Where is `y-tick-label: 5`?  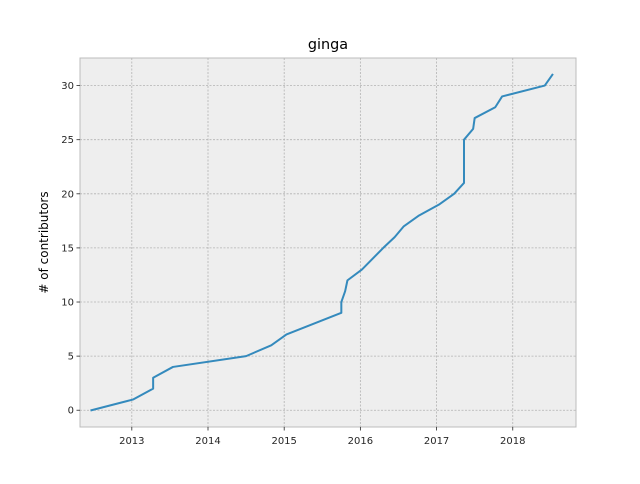
y-tick-label: 5 is located at coordinates (71, 357).